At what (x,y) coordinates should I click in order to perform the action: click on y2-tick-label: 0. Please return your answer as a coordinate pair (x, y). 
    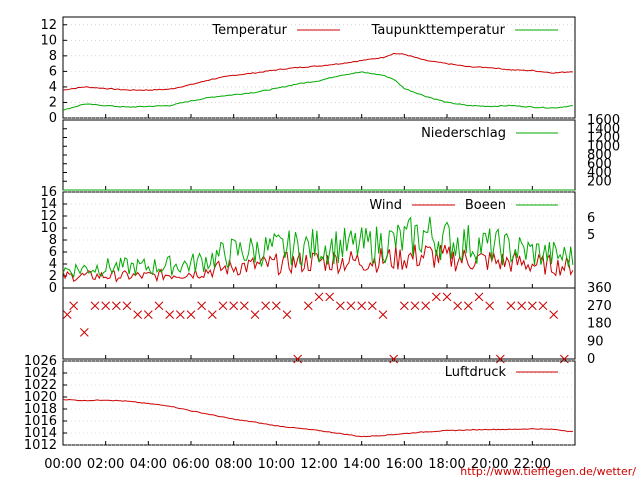
    Looking at the image, I should click on (591, 359).